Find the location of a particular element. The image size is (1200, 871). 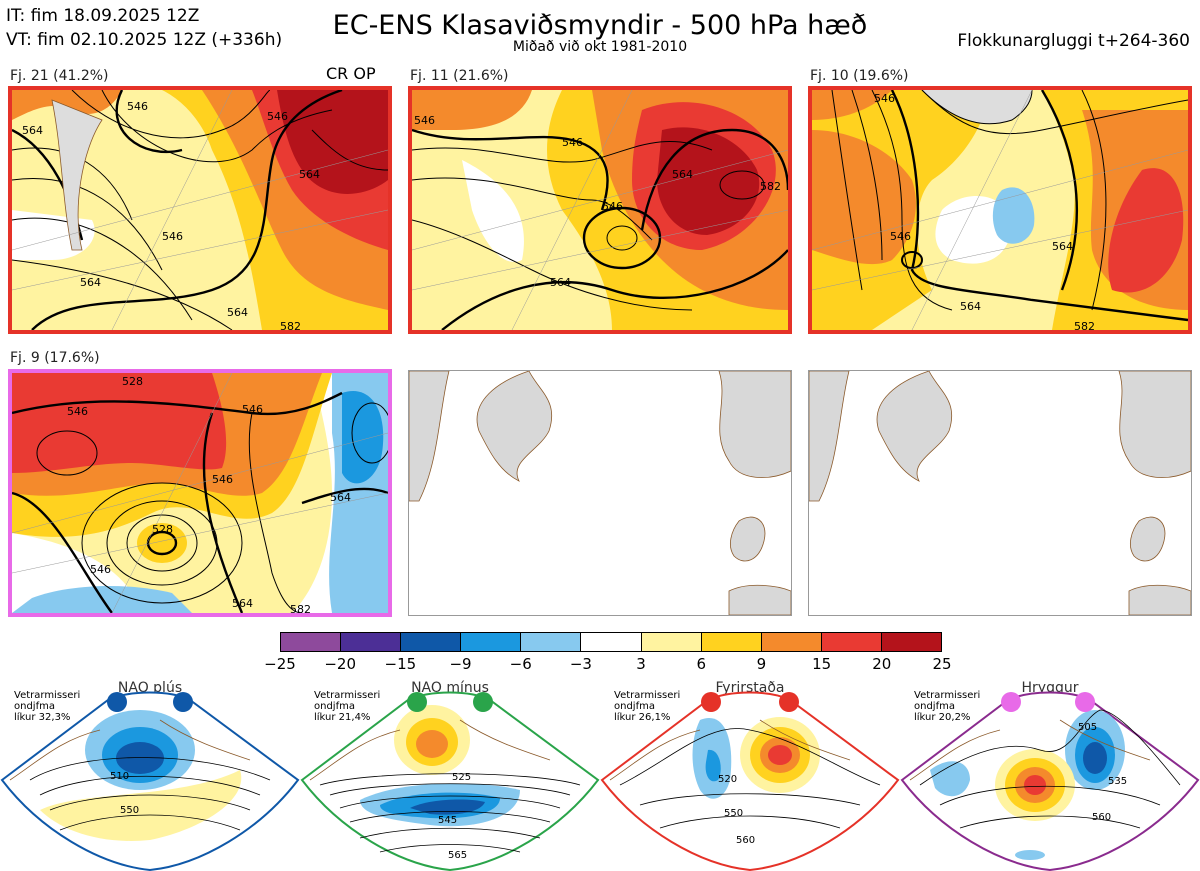

page-title: EC-ENS Klasaviðsmyndir - 500 hPa hæð is located at coordinates (600, 25).